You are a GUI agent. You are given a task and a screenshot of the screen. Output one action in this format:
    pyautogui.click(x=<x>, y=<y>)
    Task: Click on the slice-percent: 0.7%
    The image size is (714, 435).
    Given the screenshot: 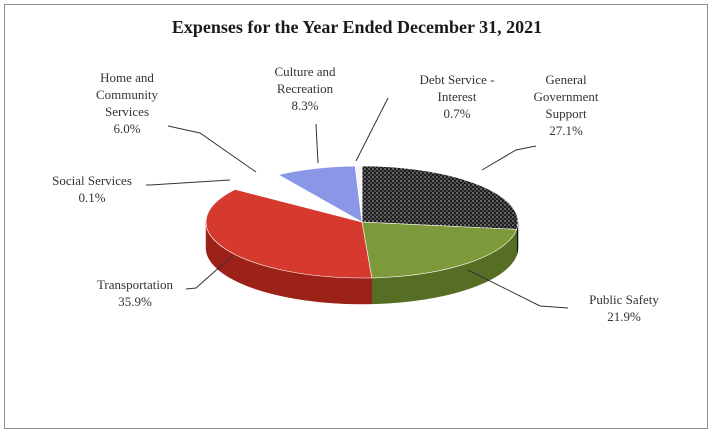 What is the action you would take?
    pyautogui.click(x=456, y=113)
    